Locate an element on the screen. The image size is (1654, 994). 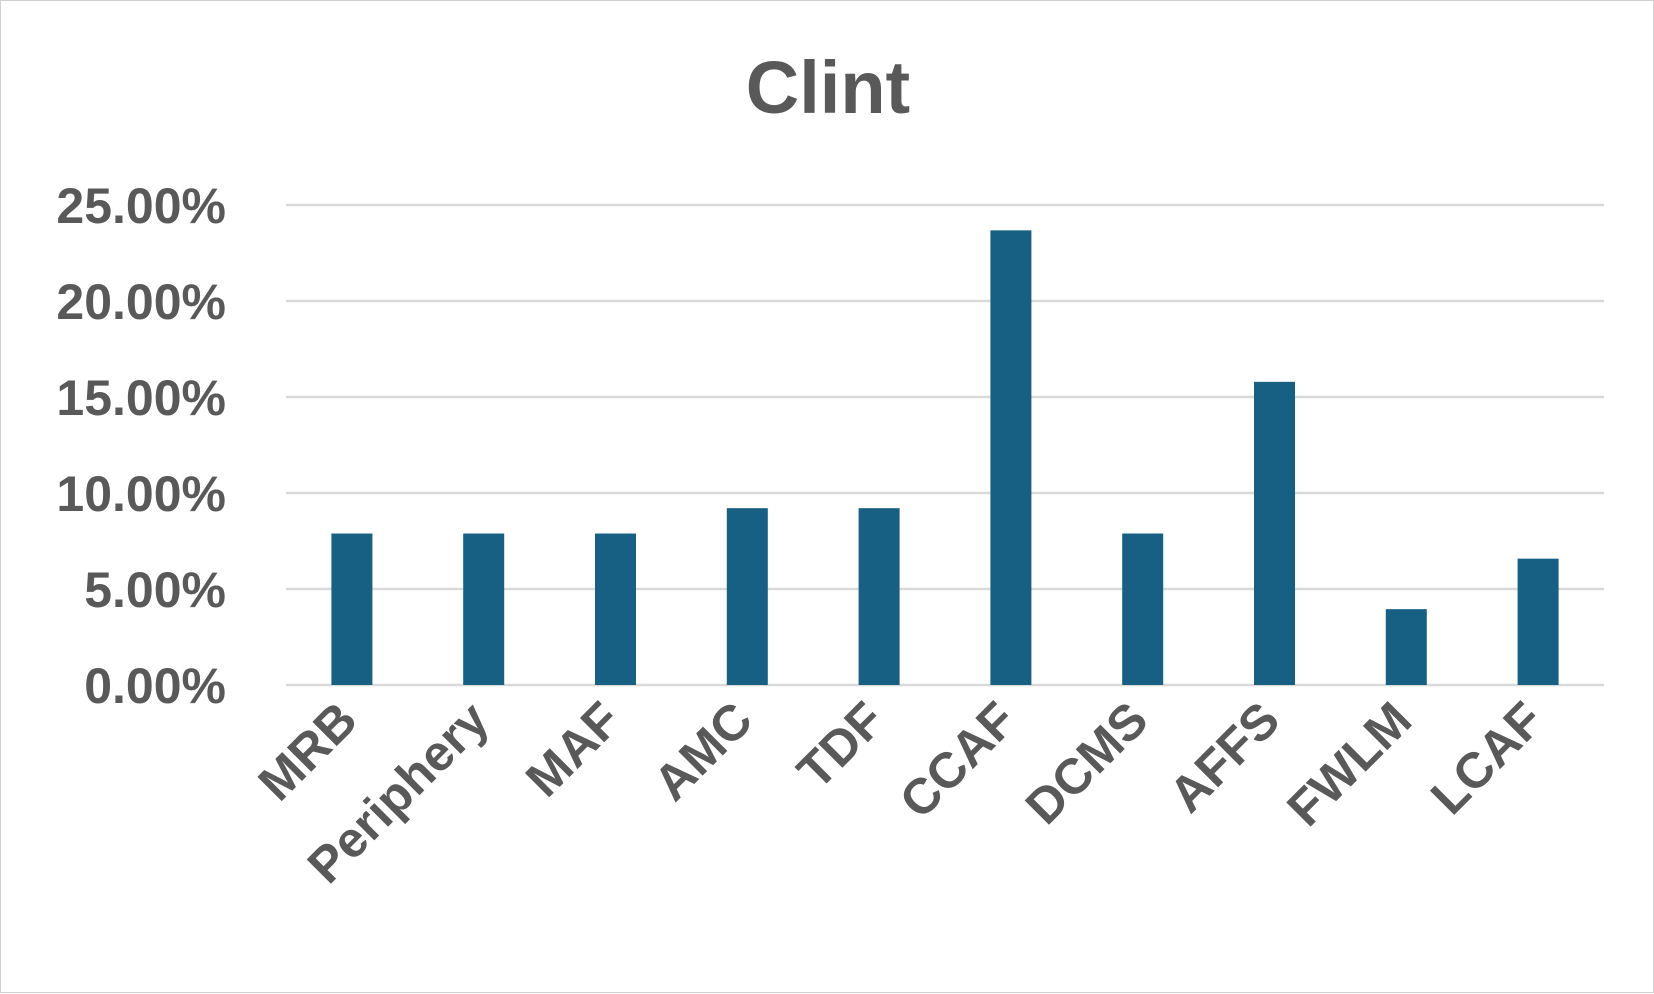
bar-amc is located at coordinates (747, 596).